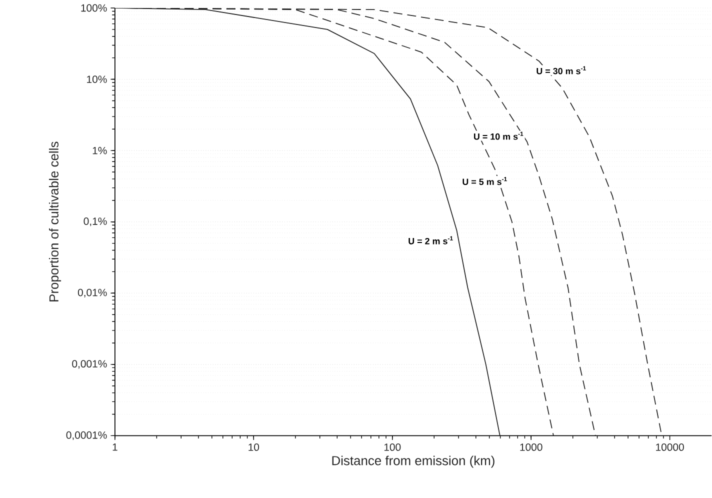  What do you see at coordinates (99, 150) in the screenshot?
I see `y-tick-label: 1%` at bounding box center [99, 150].